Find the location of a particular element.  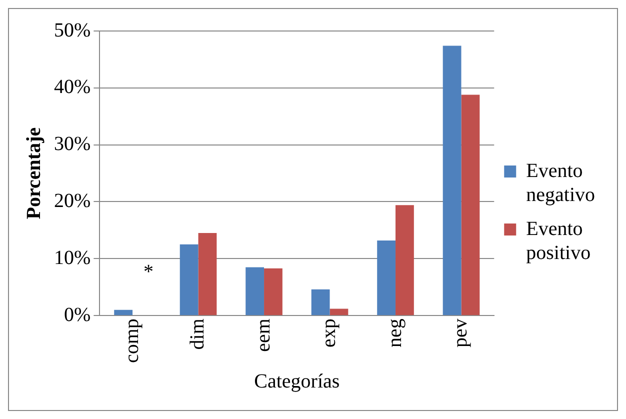

y-tick-label: 30% is located at coordinates (72, 144).